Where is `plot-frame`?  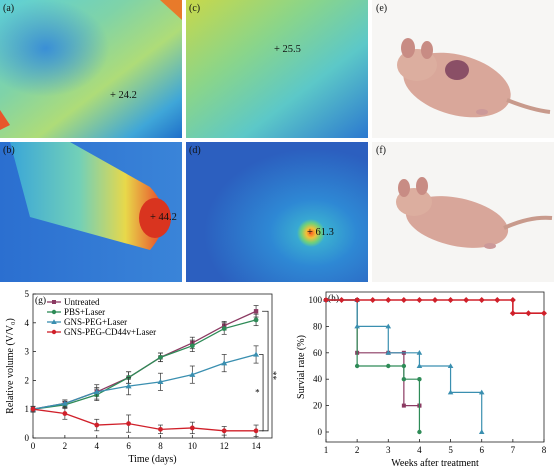 plot-frame is located at coordinates (152, 366).